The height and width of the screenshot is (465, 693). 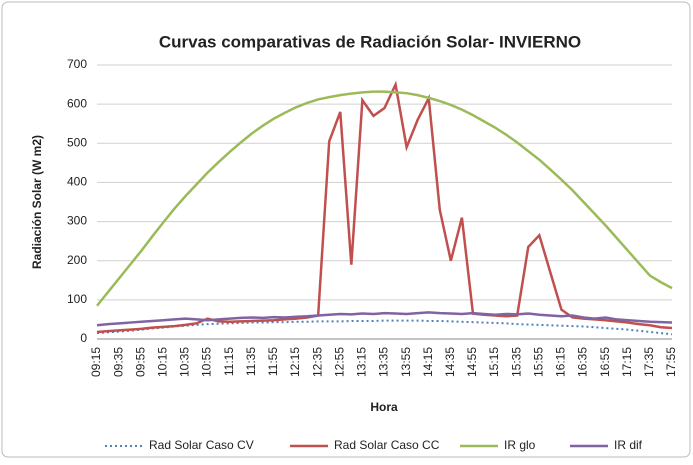 I want to click on x-tick-label: 15:15, so click(x=494, y=362).